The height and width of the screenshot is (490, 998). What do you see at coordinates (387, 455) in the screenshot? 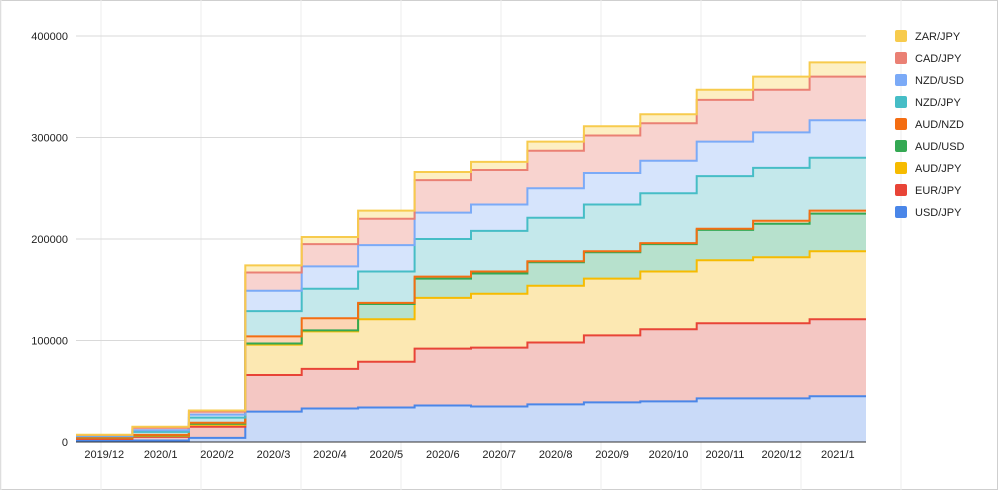
I see `x-tick-label: 2020/5` at bounding box center [387, 455].